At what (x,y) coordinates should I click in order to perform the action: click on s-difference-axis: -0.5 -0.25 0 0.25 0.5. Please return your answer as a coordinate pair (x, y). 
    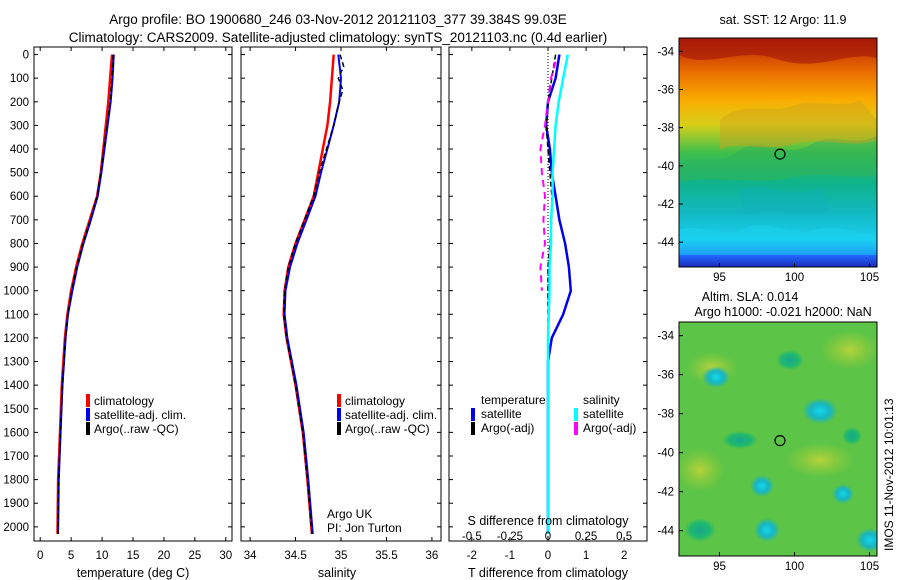
    Looking at the image, I should click on (547, 537).